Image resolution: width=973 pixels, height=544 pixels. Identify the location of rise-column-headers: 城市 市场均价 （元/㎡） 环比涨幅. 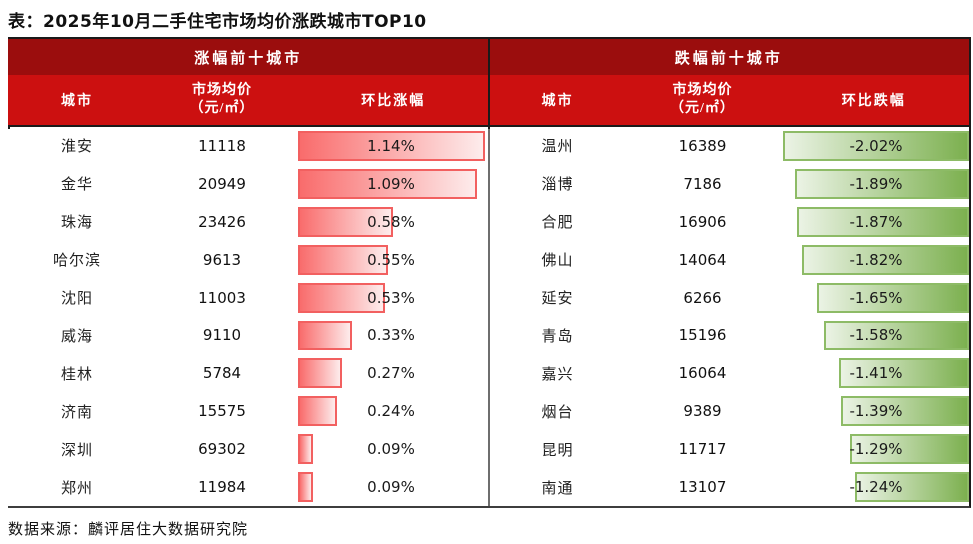
(248, 101).